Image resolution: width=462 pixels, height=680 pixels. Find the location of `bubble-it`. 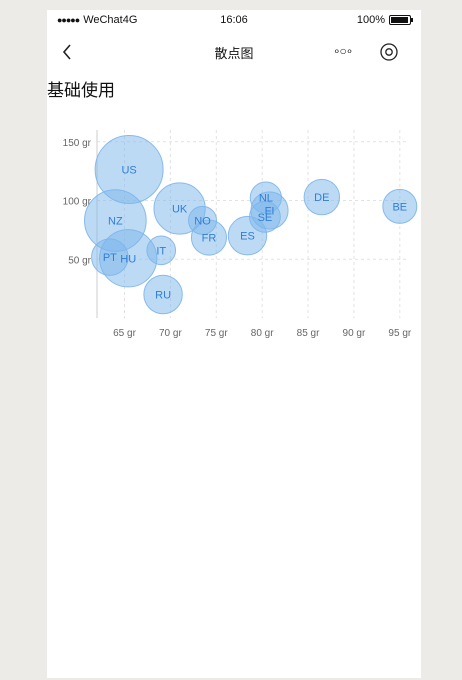

bubble-it is located at coordinates (161, 250).